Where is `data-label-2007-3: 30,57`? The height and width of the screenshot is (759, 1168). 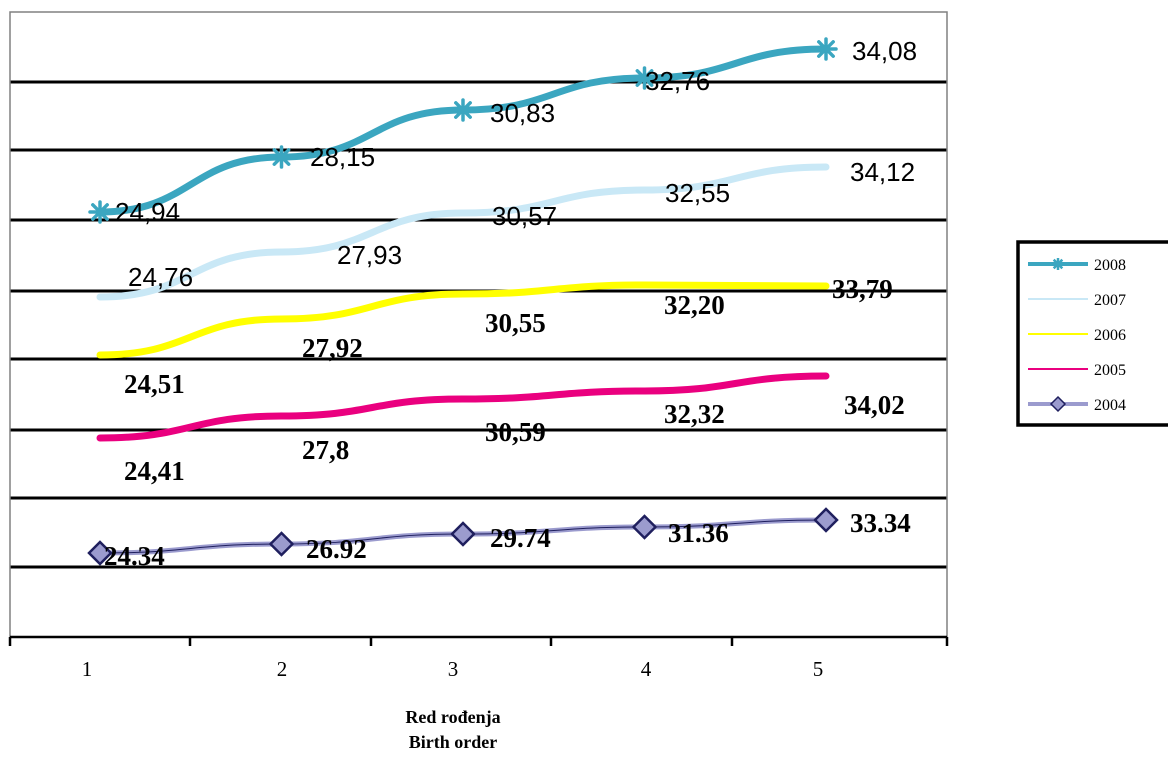
data-label-2007-3: 30,57 is located at coordinates (524, 216).